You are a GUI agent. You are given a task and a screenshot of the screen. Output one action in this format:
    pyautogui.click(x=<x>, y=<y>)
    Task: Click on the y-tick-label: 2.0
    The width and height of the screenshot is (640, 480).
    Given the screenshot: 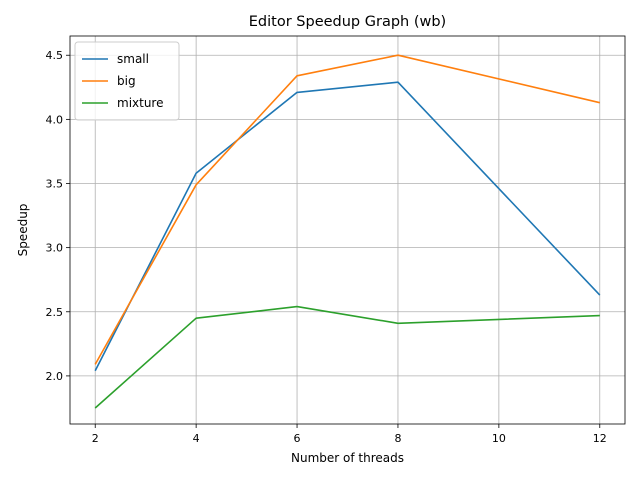 What is the action you would take?
    pyautogui.click(x=55, y=376)
    